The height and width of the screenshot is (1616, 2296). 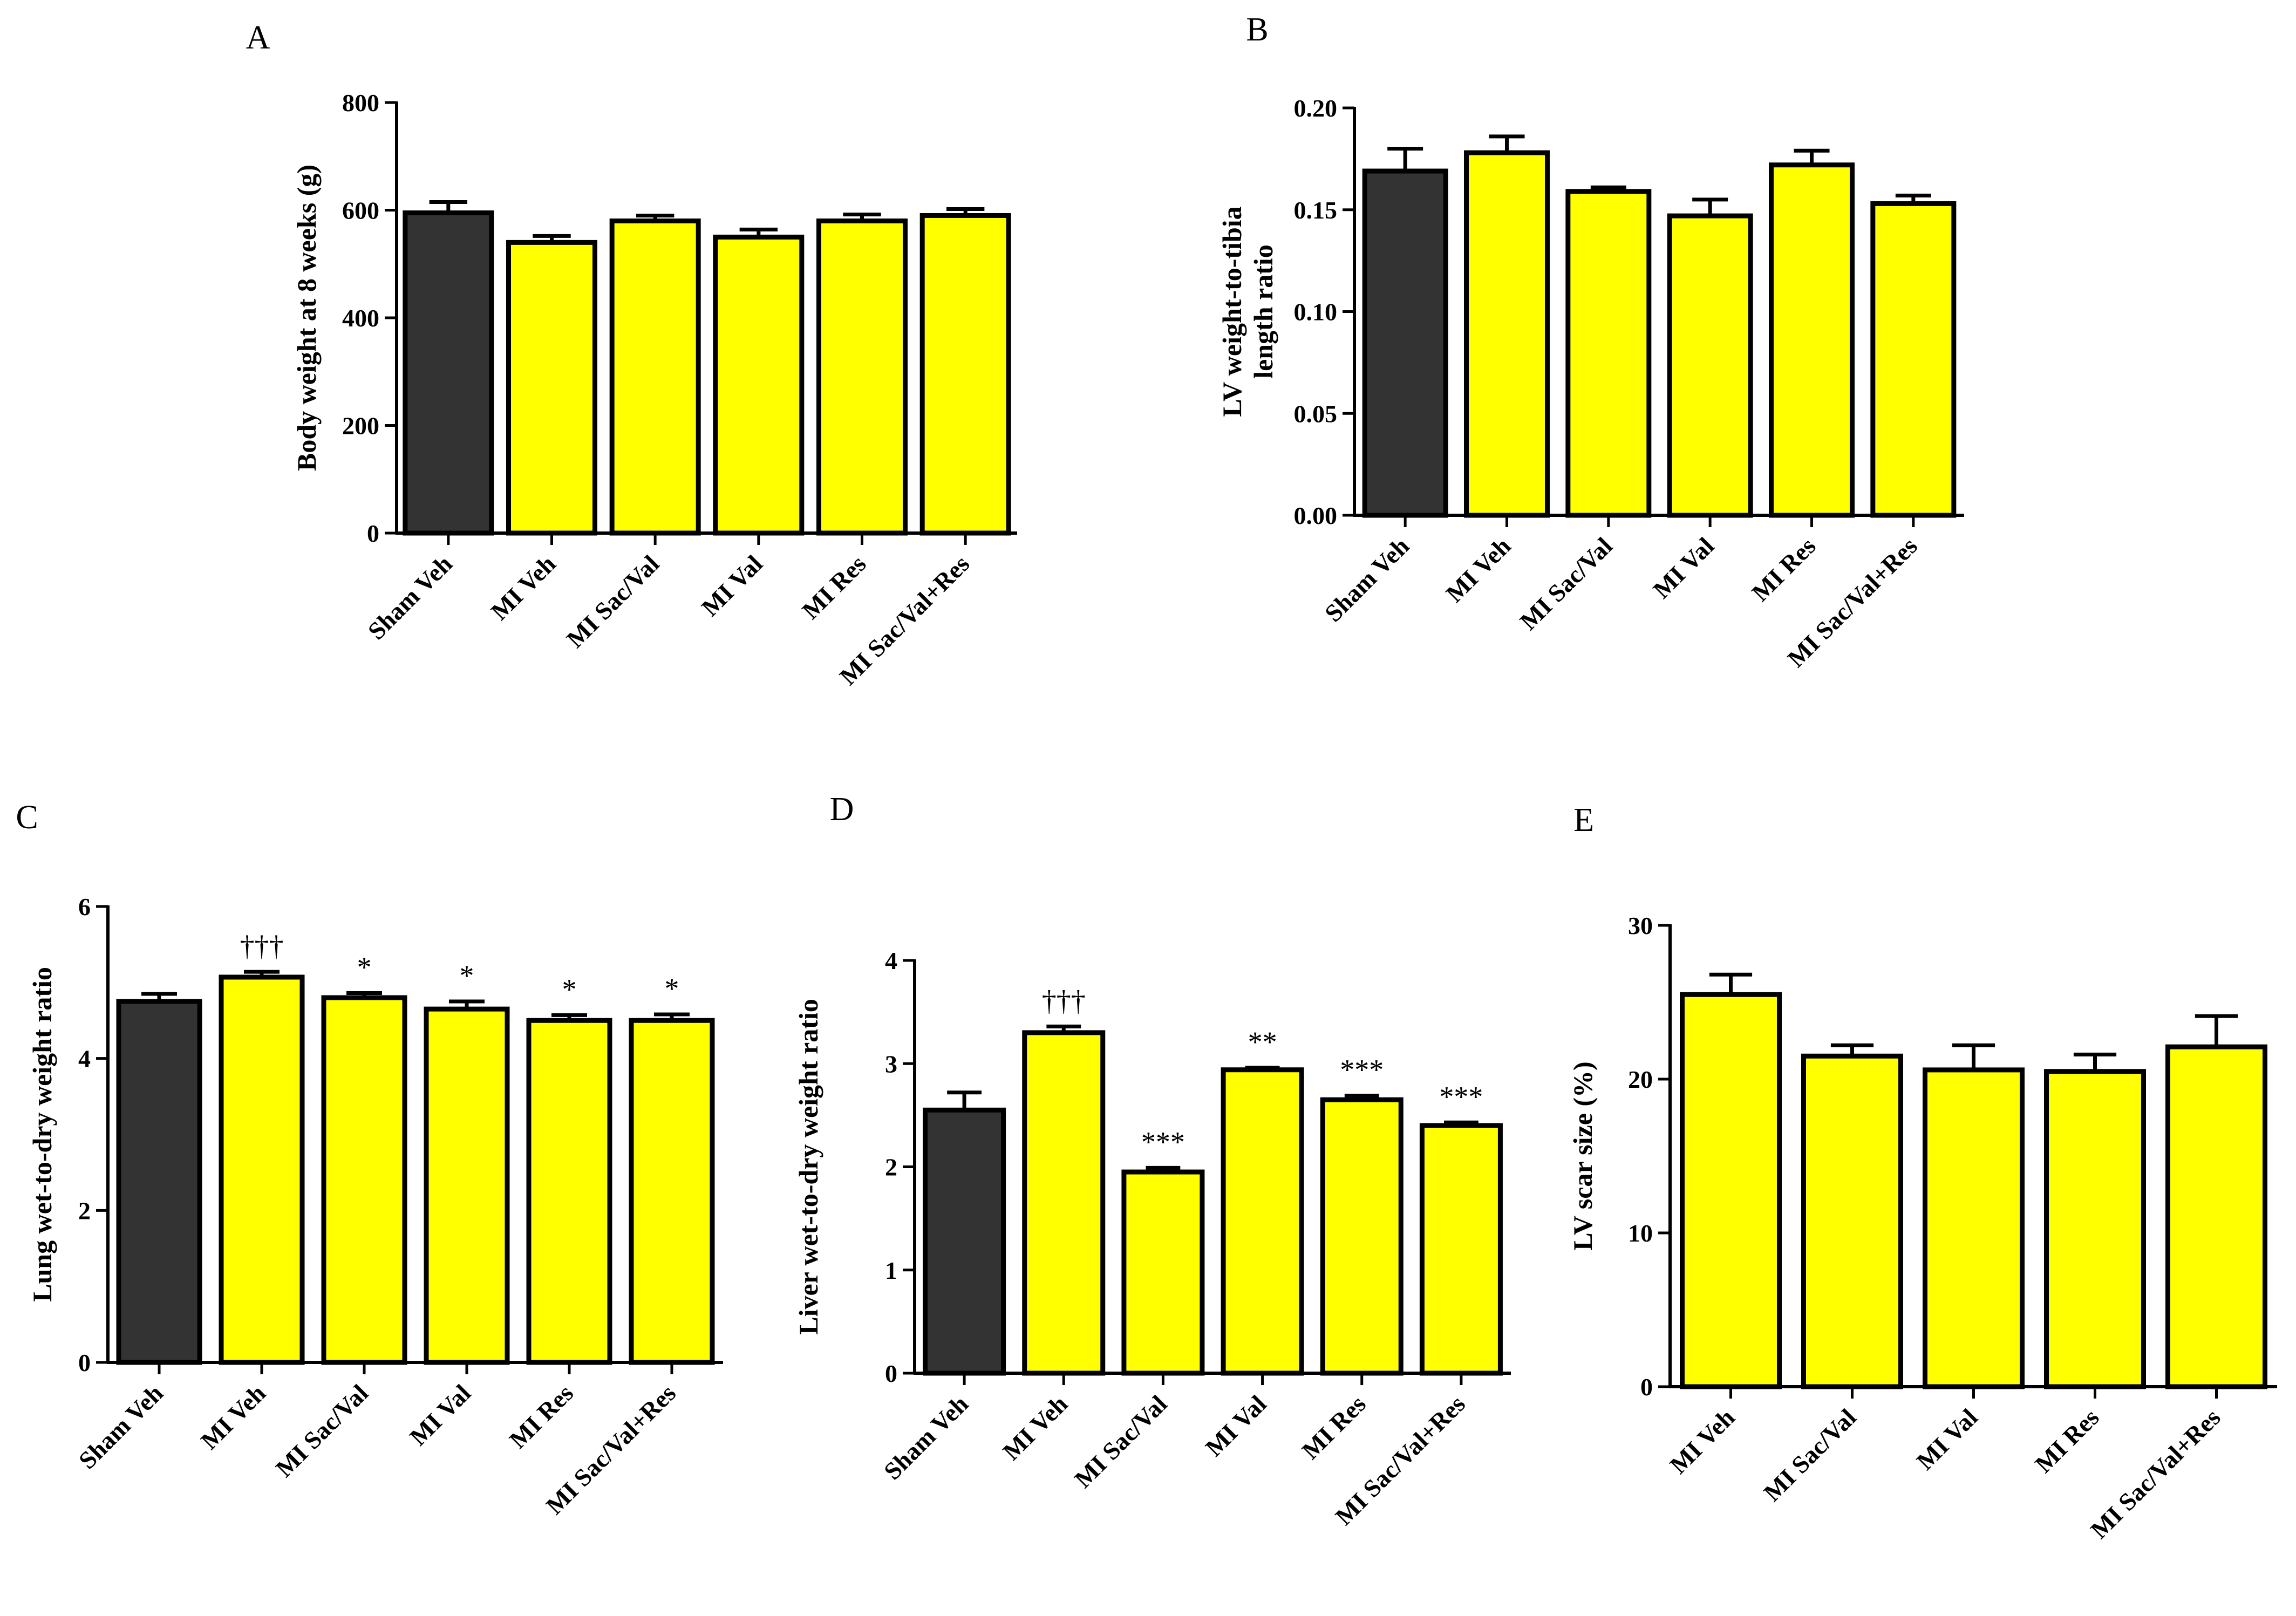 What do you see at coordinates (1641, 925) in the screenshot?
I see `y-tick-label: 30` at bounding box center [1641, 925].